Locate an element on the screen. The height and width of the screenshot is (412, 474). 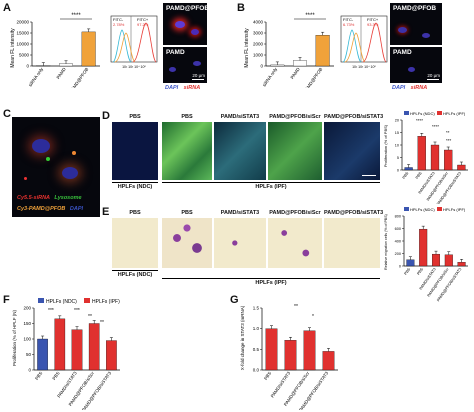
panel-a-flow-frame is located at coordinates (134, 39).